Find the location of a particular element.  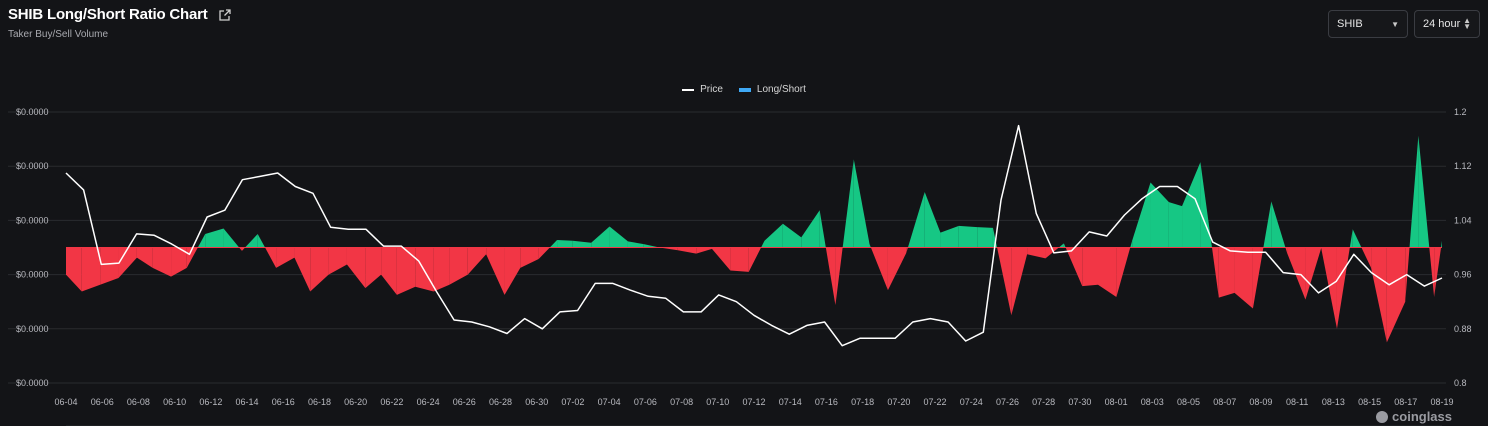

chart-controls: SHIB ▼ 24 hour ▲ ▼ is located at coordinates (1404, 24).